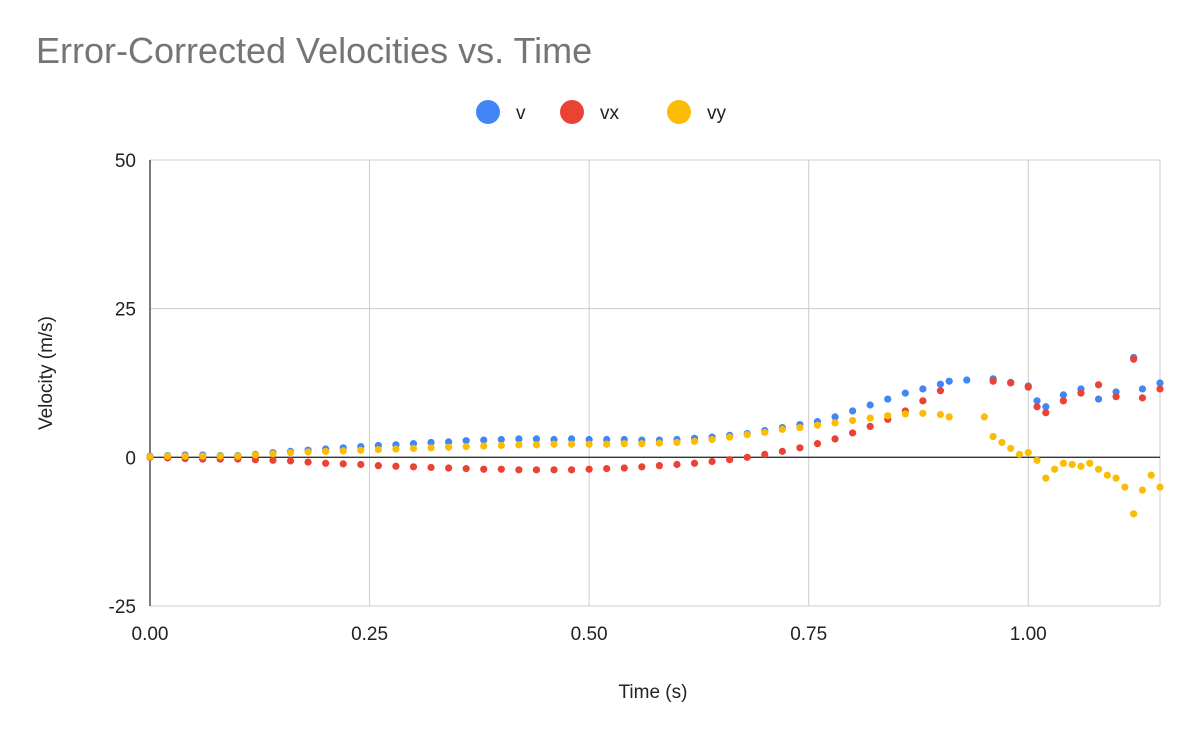  I want to click on legend-label-v: v, so click(521, 113).